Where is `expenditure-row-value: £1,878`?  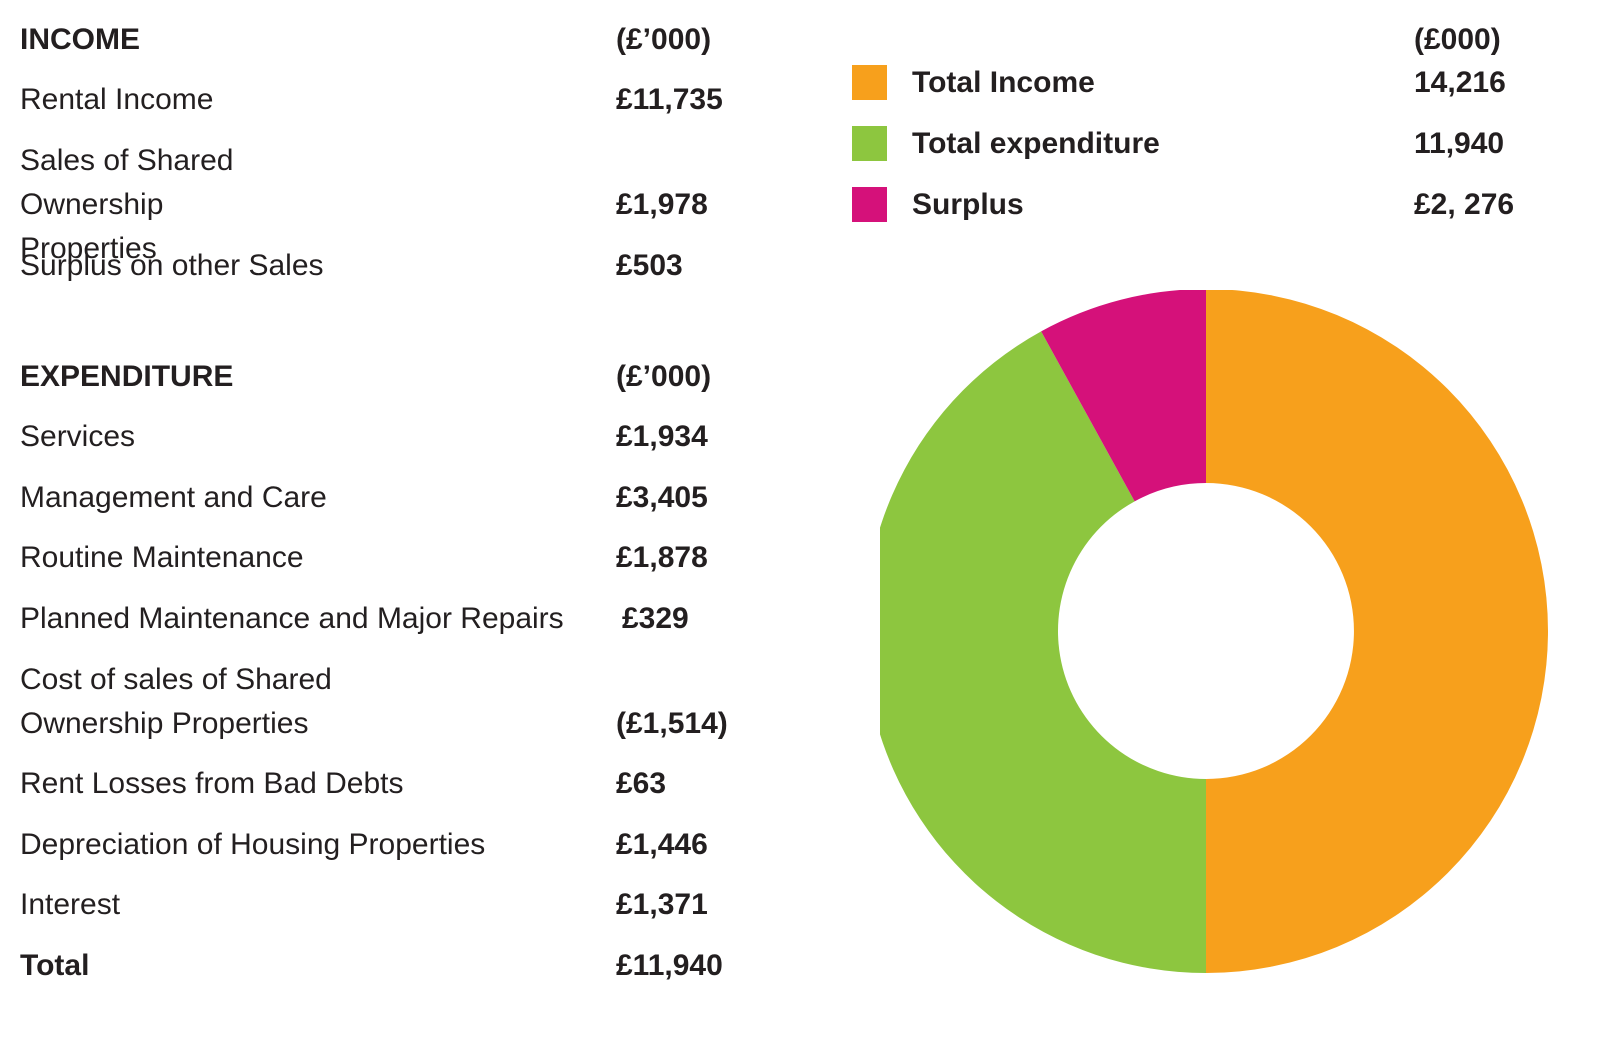 expenditure-row-value: £1,878 is located at coordinates (662, 557).